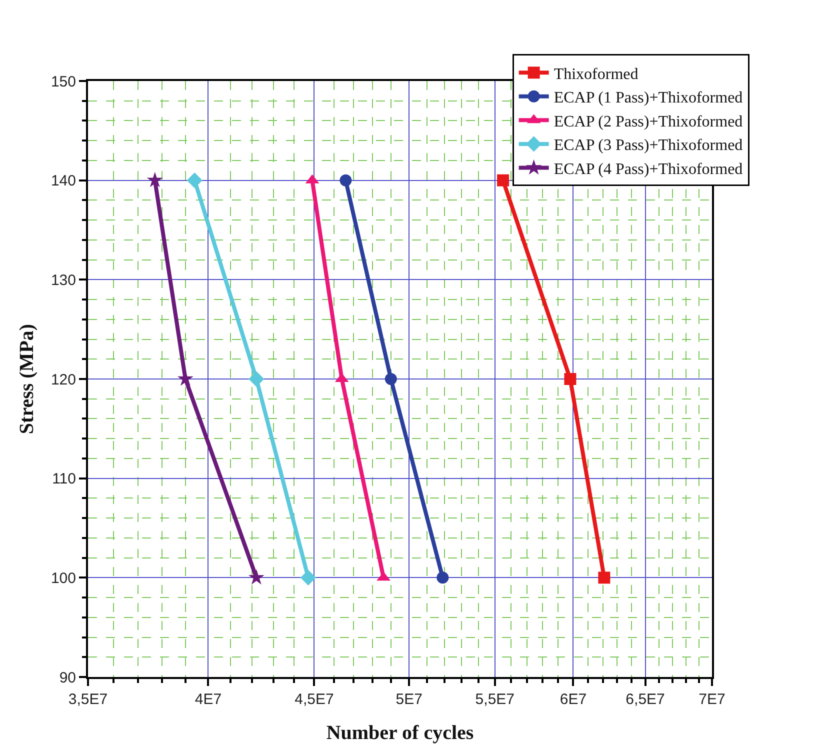  I want to click on x-tick-label: 4E7, so click(208, 699).